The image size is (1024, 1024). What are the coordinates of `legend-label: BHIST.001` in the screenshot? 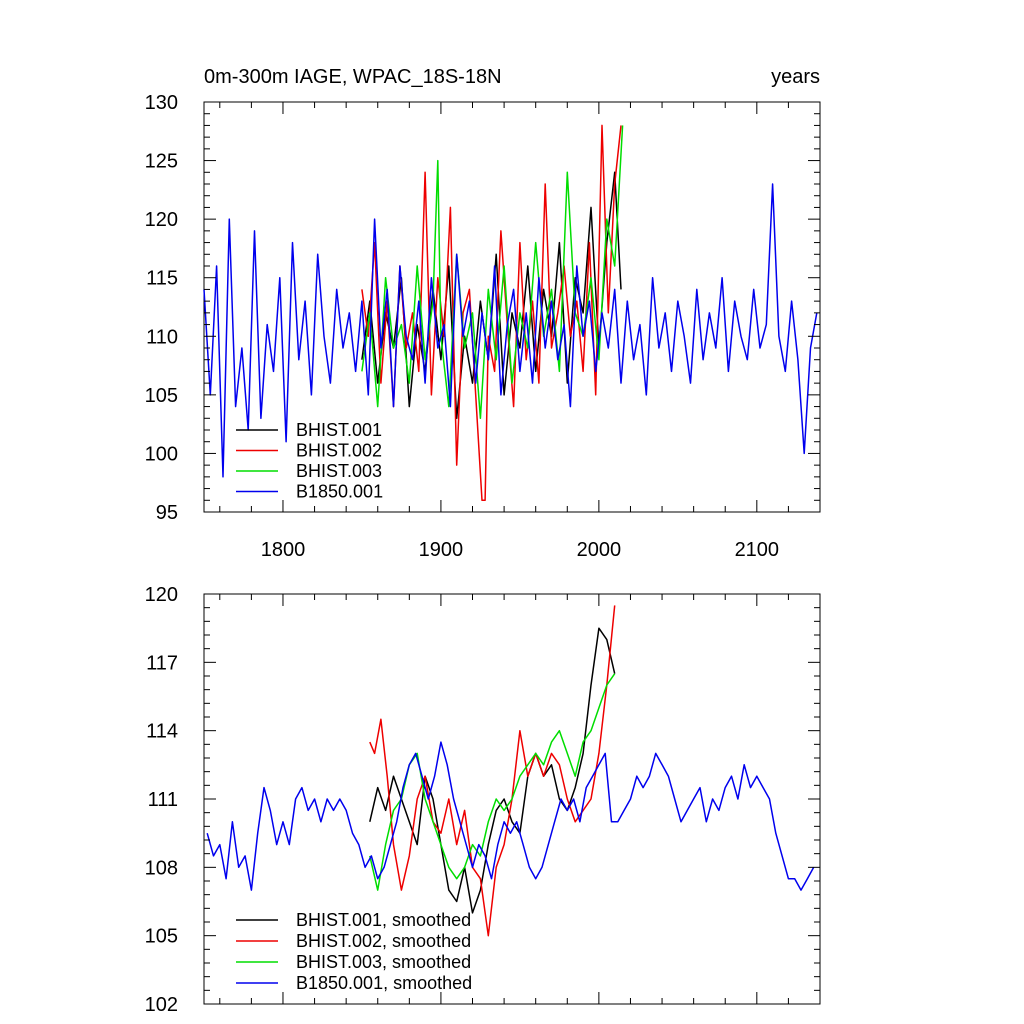 It's located at (339, 430).